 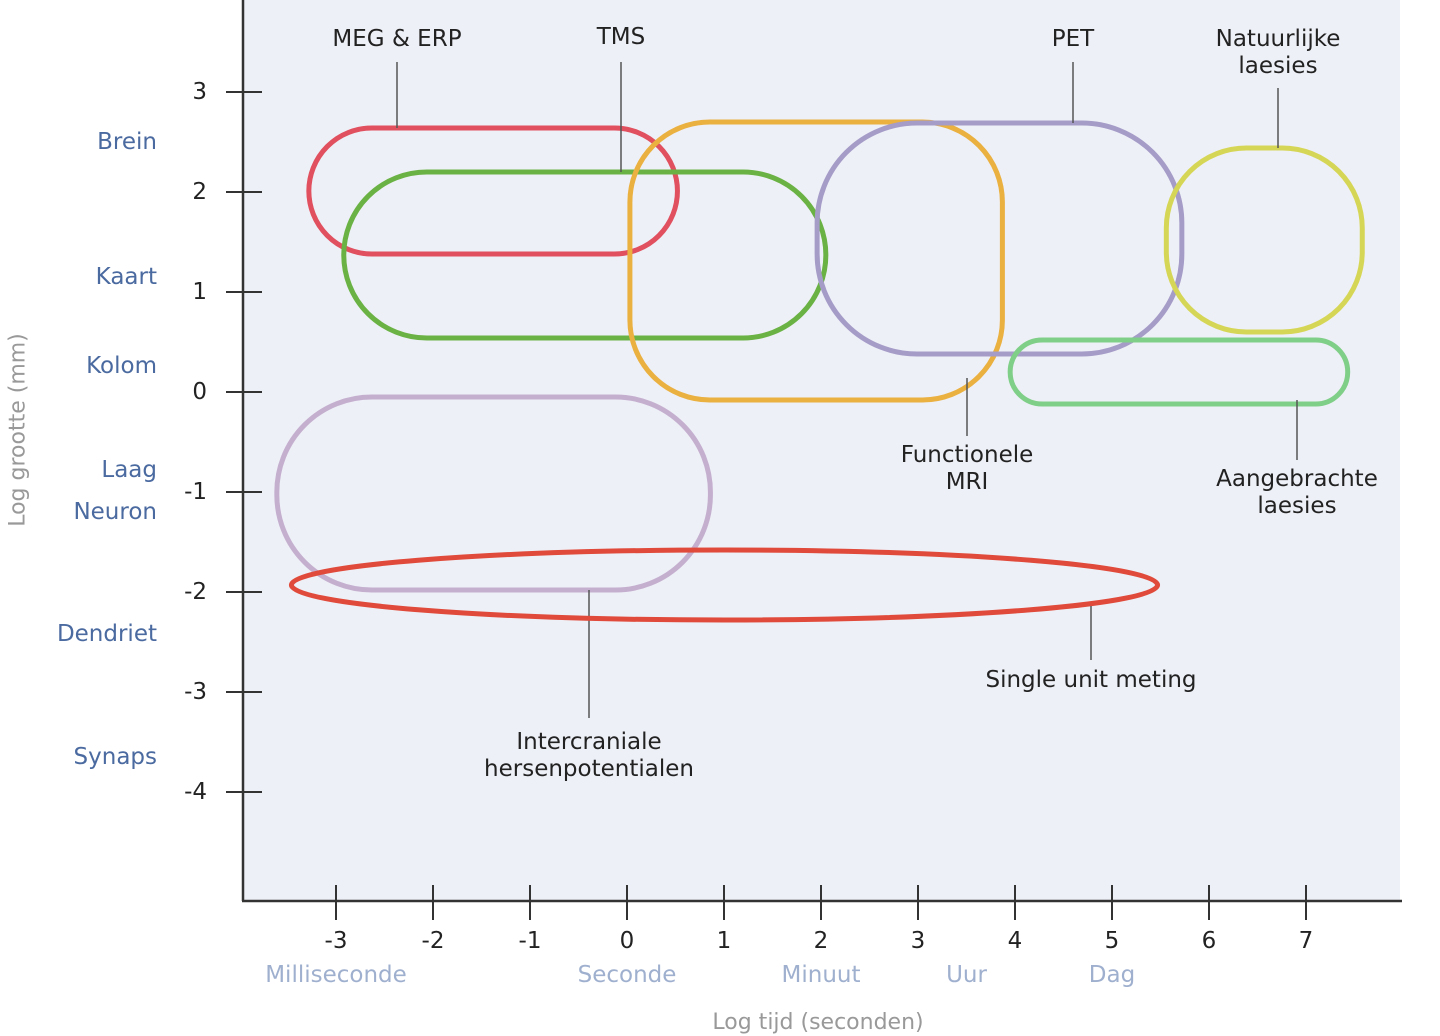 What do you see at coordinates (199, 192) in the screenshot?
I see `y-tick-label: 2` at bounding box center [199, 192].